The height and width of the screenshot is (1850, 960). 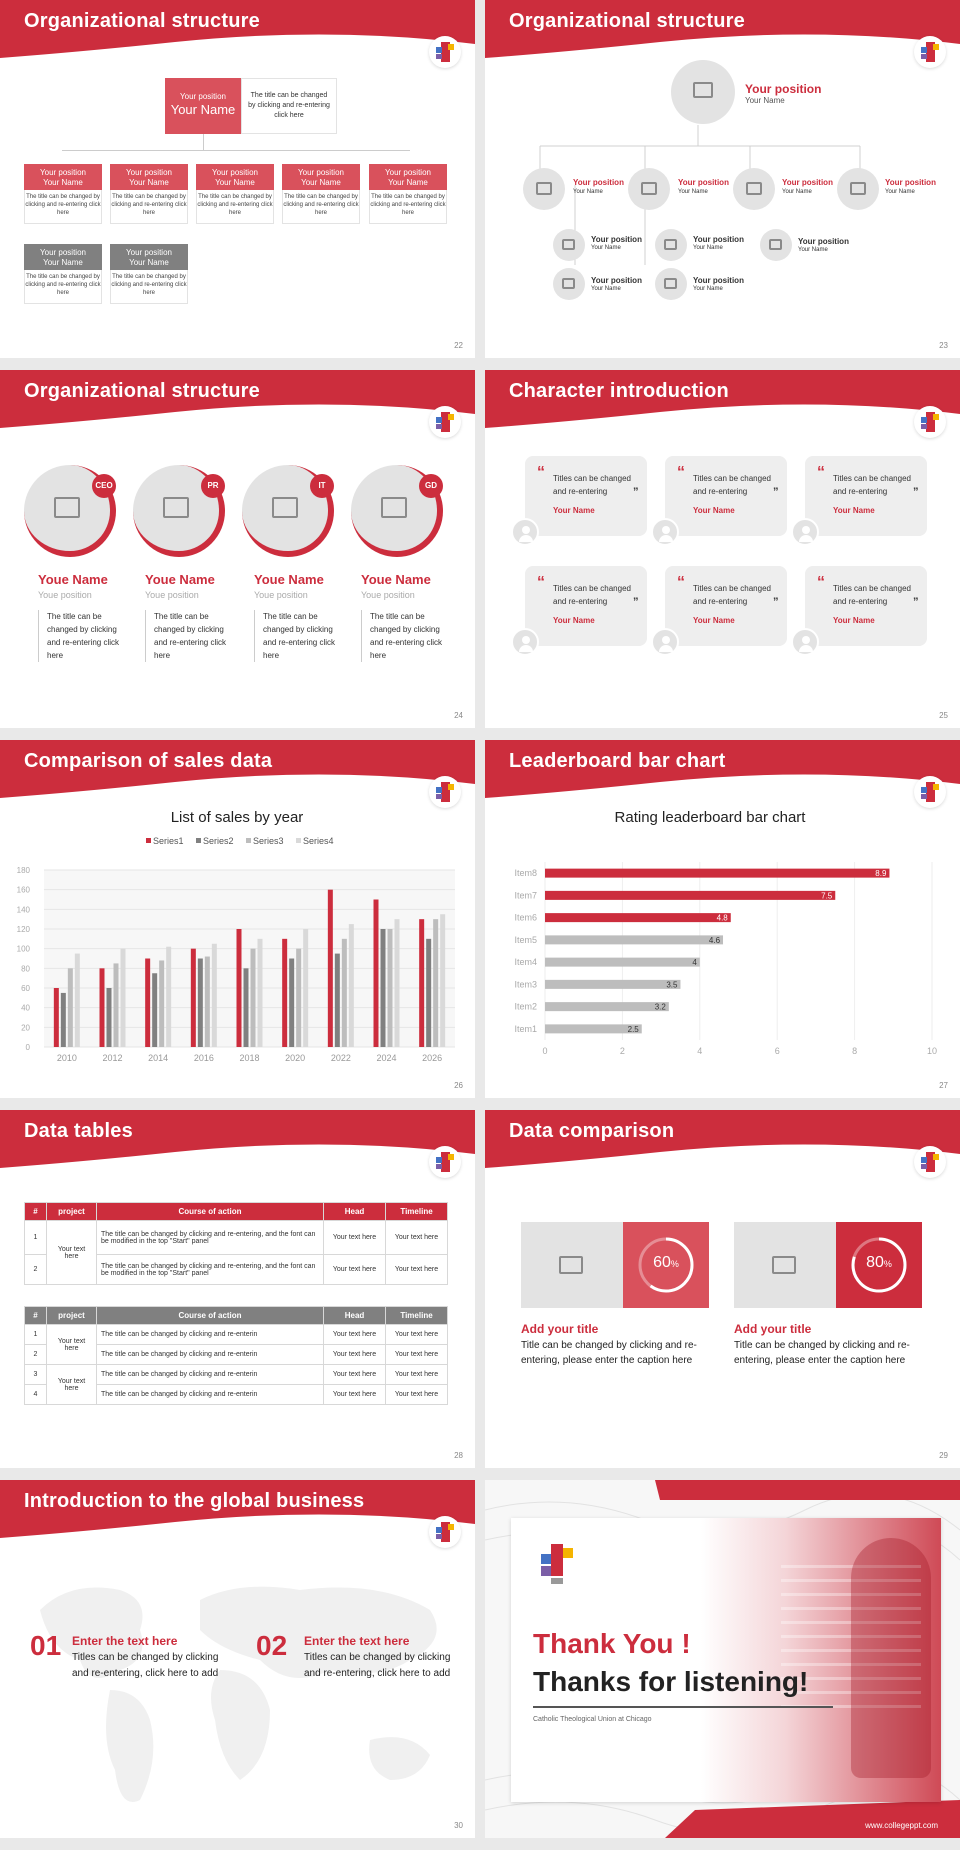 I want to click on y-tick-label: Item2, so click(x=525, y=1007).